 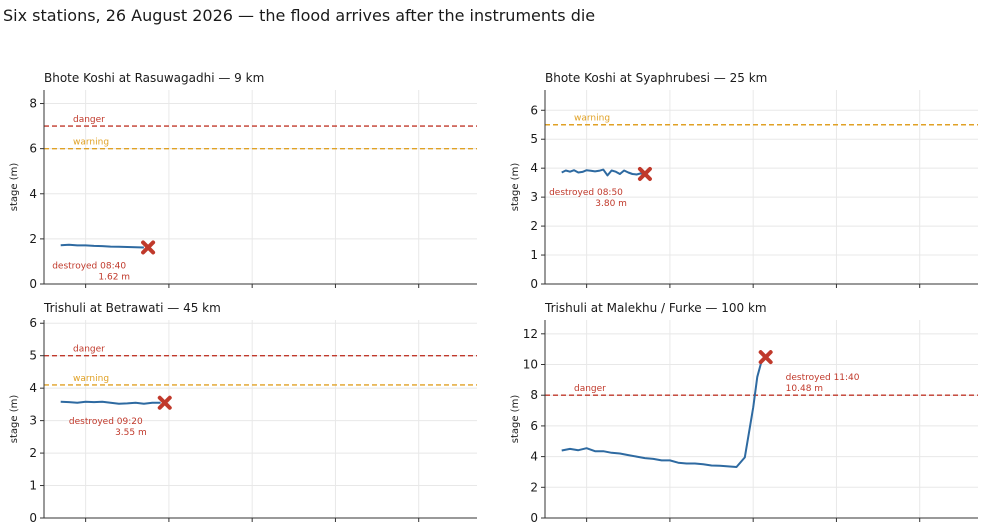 What do you see at coordinates (586, 193) in the screenshot?
I see `failure-annotation-time: destroyed 08:50` at bounding box center [586, 193].